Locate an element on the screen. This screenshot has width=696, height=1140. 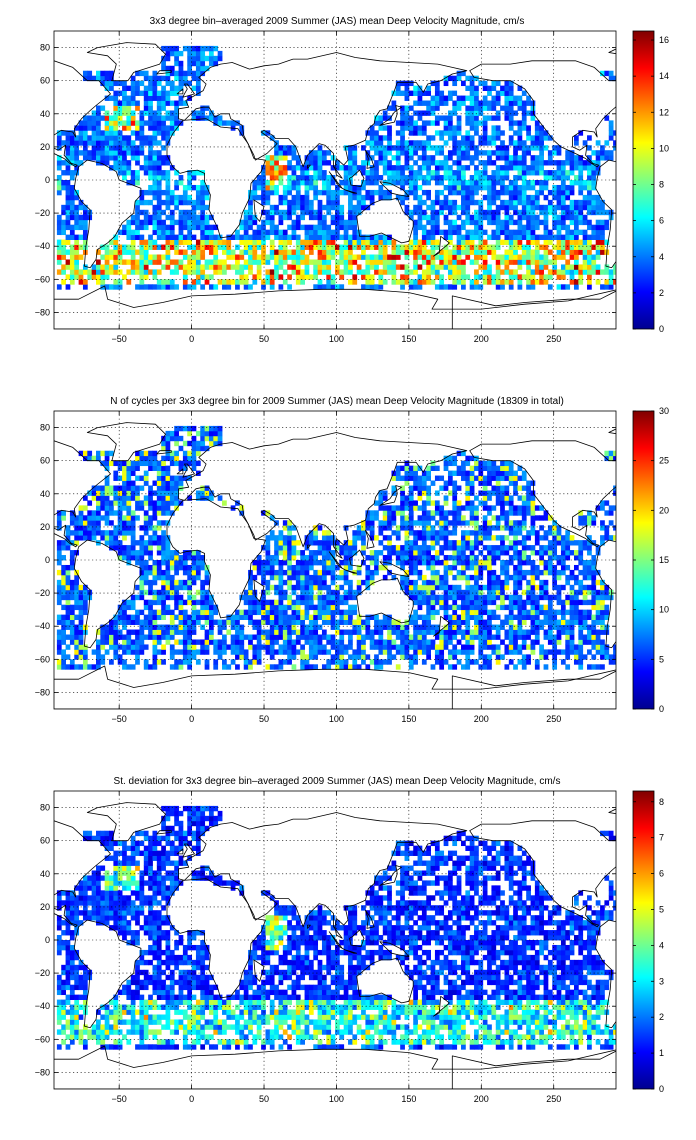
coastline is located at coordinates (164, 72).